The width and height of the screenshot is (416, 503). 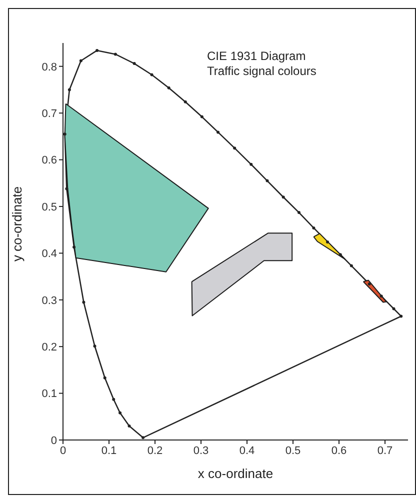 What do you see at coordinates (385, 450) in the screenshot?
I see `x-tick-label: 0.7` at bounding box center [385, 450].